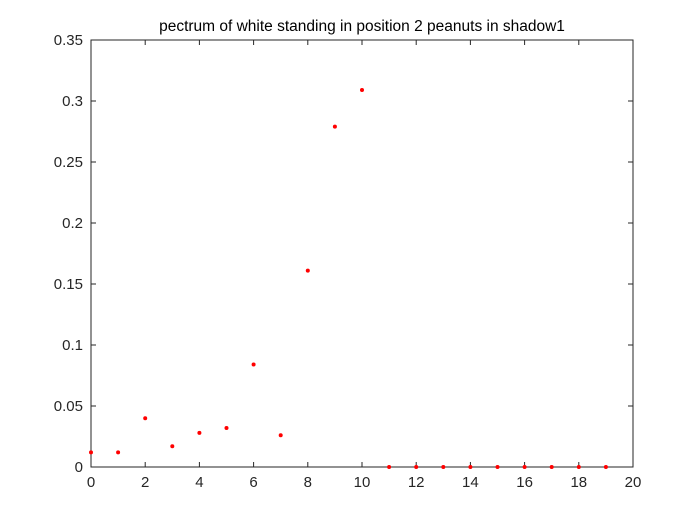 This screenshot has width=700, height=525. What do you see at coordinates (72, 345) in the screenshot?
I see `y-tick-label: 0.1` at bounding box center [72, 345].